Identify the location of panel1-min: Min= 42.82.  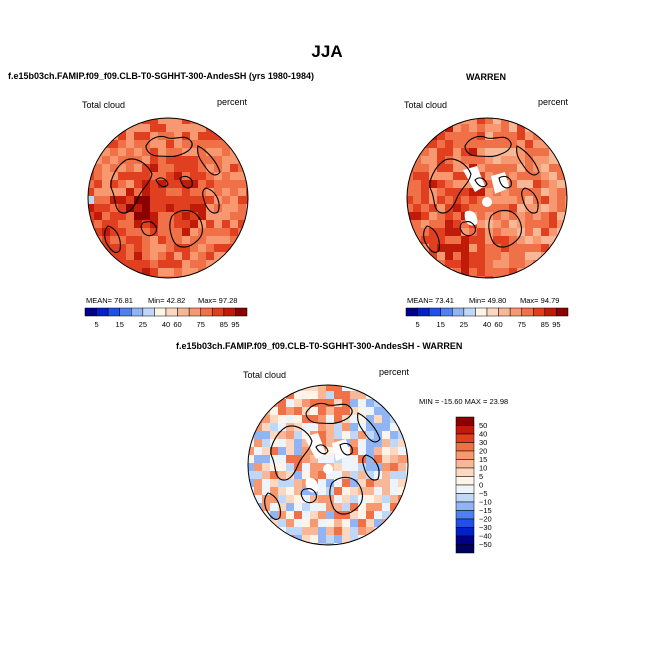
(166, 300).